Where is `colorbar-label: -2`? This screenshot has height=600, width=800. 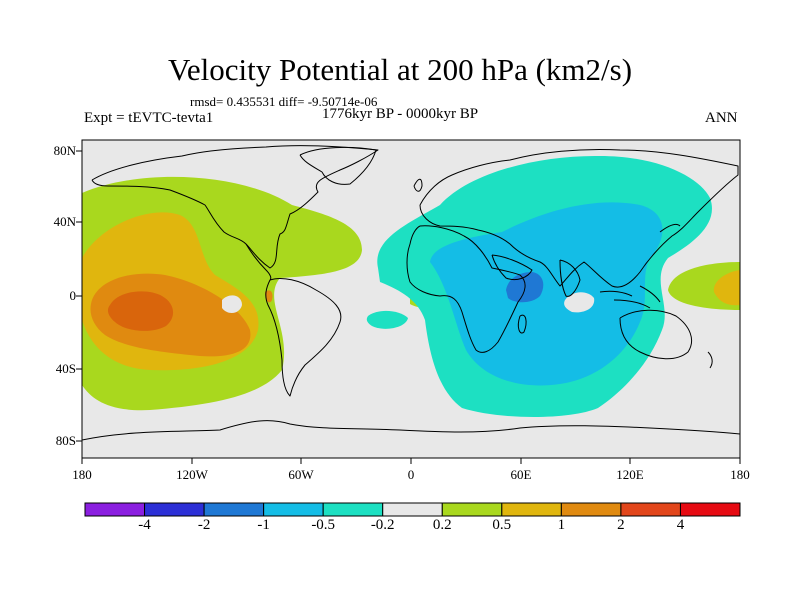 colorbar-label: -2 is located at coordinates (204, 525).